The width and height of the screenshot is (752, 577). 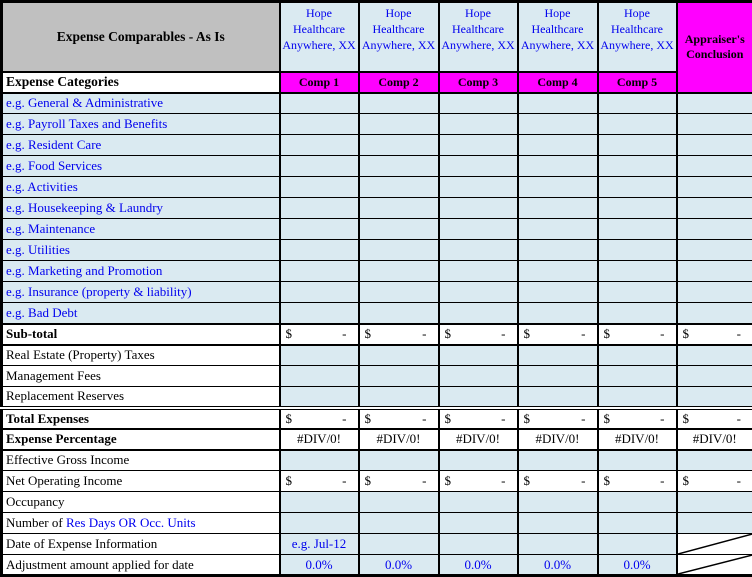 What do you see at coordinates (141, 37) in the screenshot?
I see `table-title-cell: Expense Comparables - As Is` at bounding box center [141, 37].